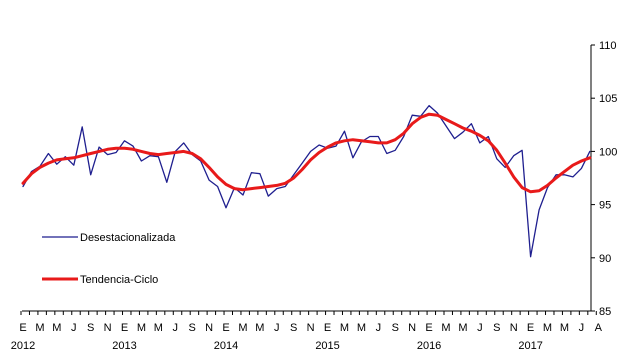 This screenshot has width=628, height=350. What do you see at coordinates (605, 312) in the screenshot?
I see `y-tick-label: 85` at bounding box center [605, 312].